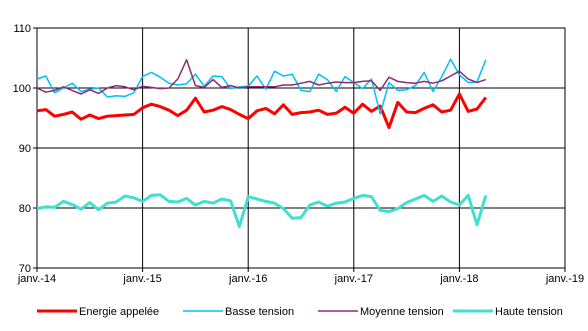 The height and width of the screenshot is (331, 588). I want to click on x-tick-label: janv.-15, so click(141, 279).